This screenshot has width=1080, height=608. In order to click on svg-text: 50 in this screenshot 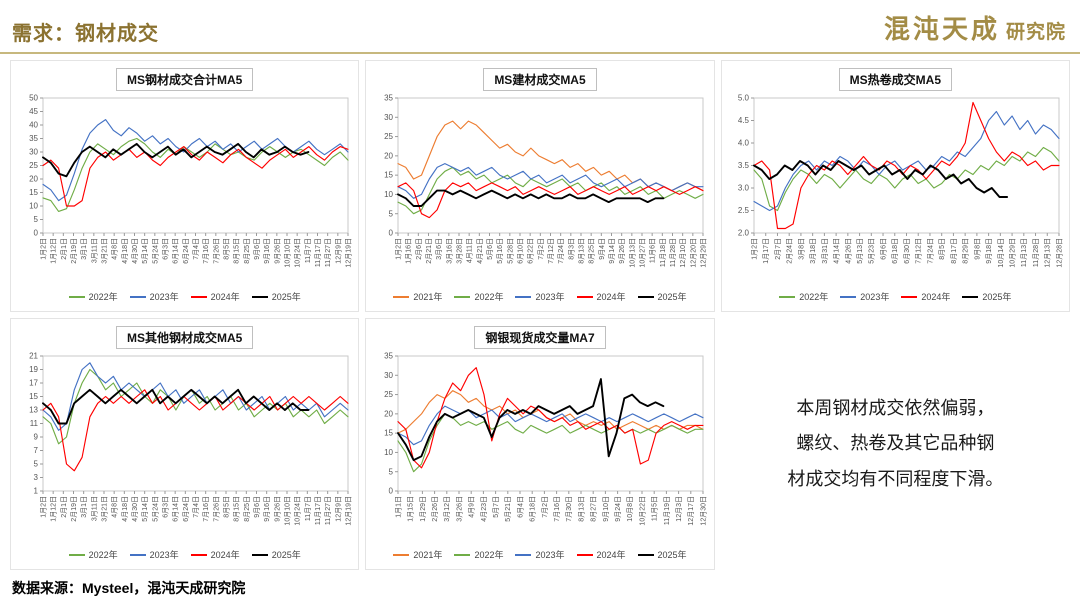, I will do `click(33, 98)`.